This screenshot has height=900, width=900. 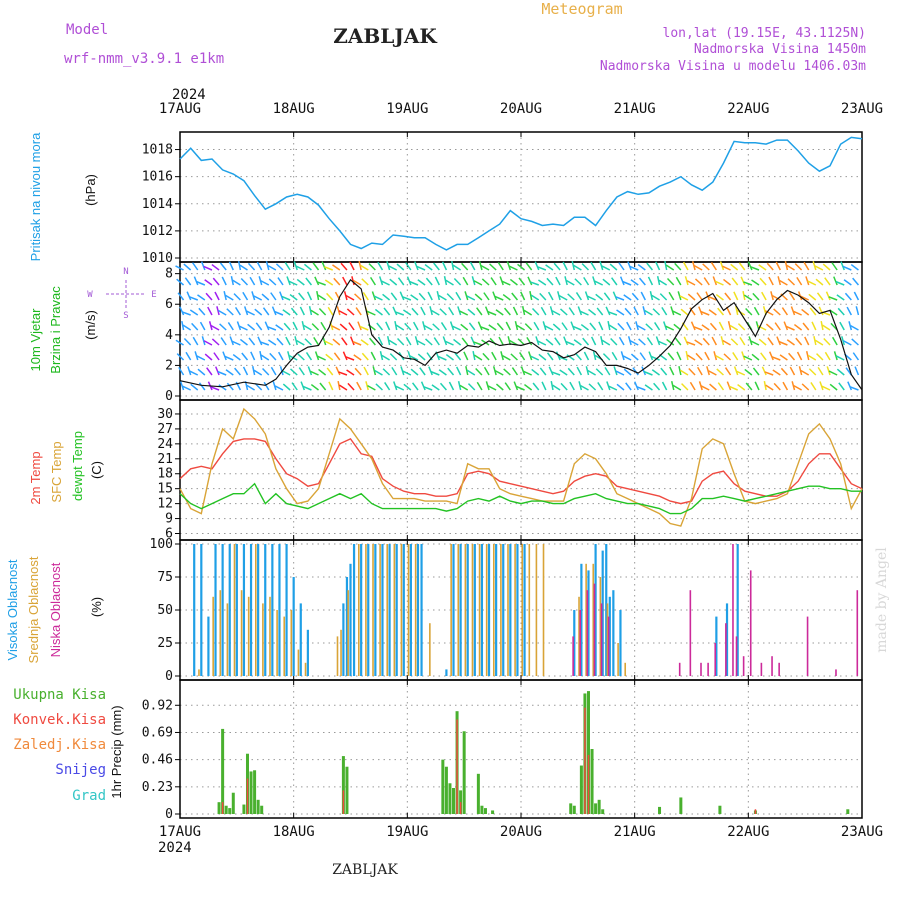 I want to click on y-tick-label: 100, so click(x=161, y=544).